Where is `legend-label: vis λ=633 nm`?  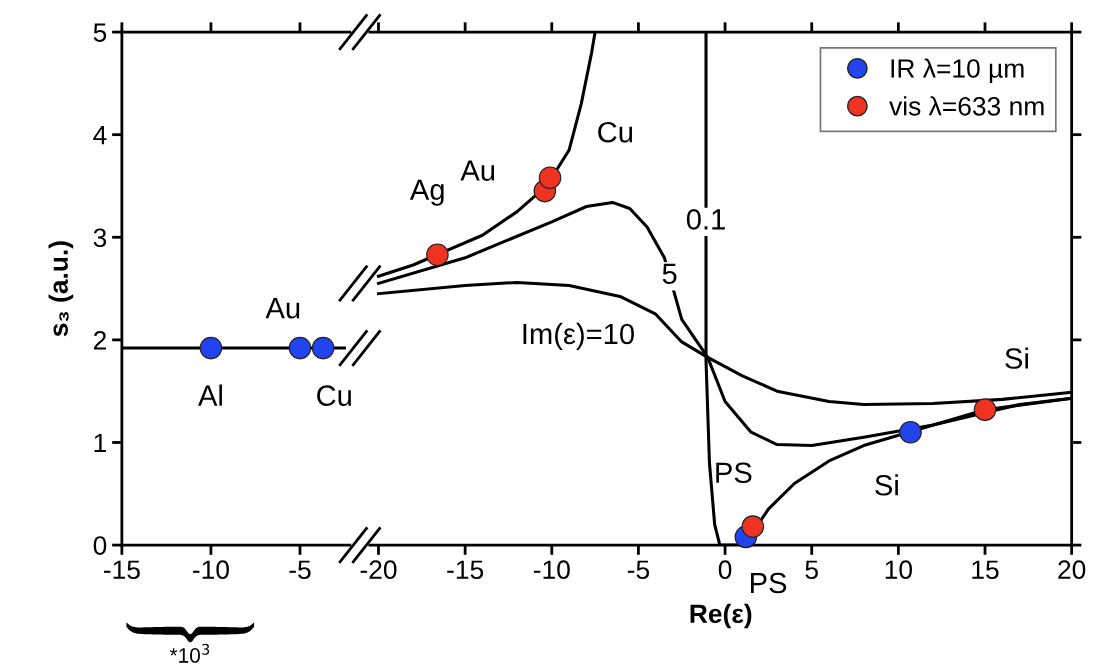 legend-label: vis λ=633 nm is located at coordinates (966, 106).